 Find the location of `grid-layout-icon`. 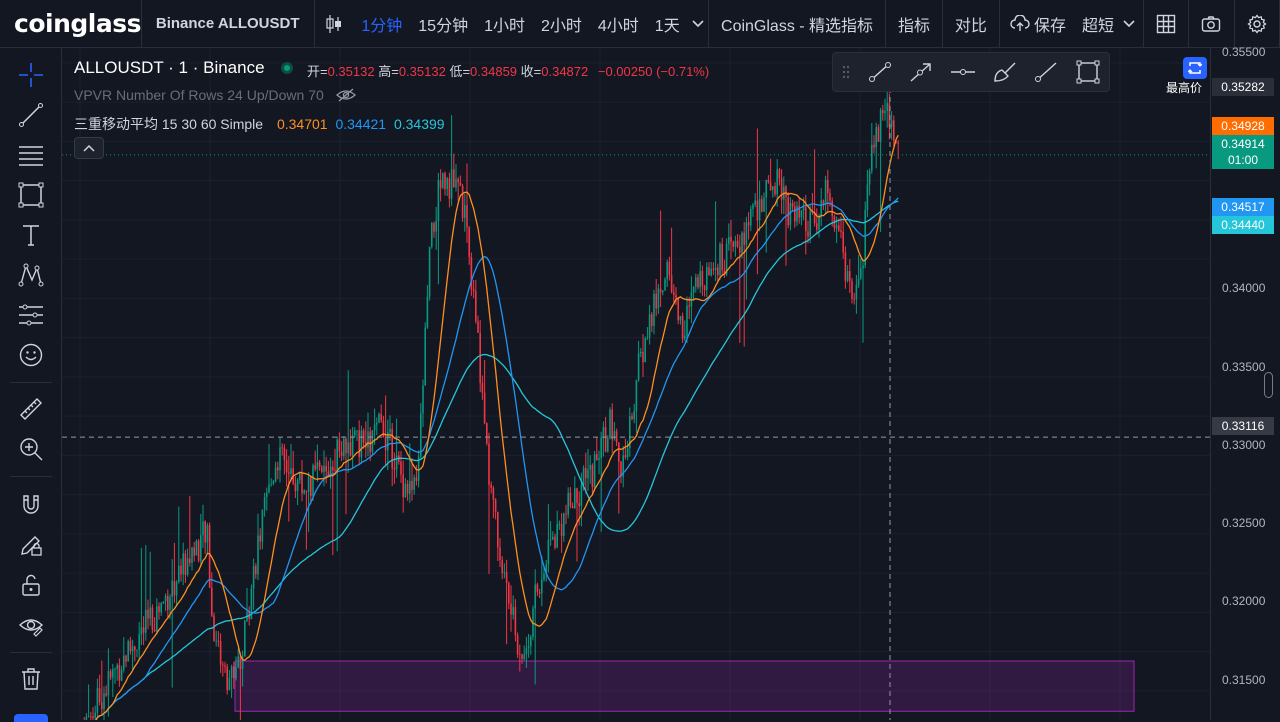

grid-layout-icon is located at coordinates (1166, 24).